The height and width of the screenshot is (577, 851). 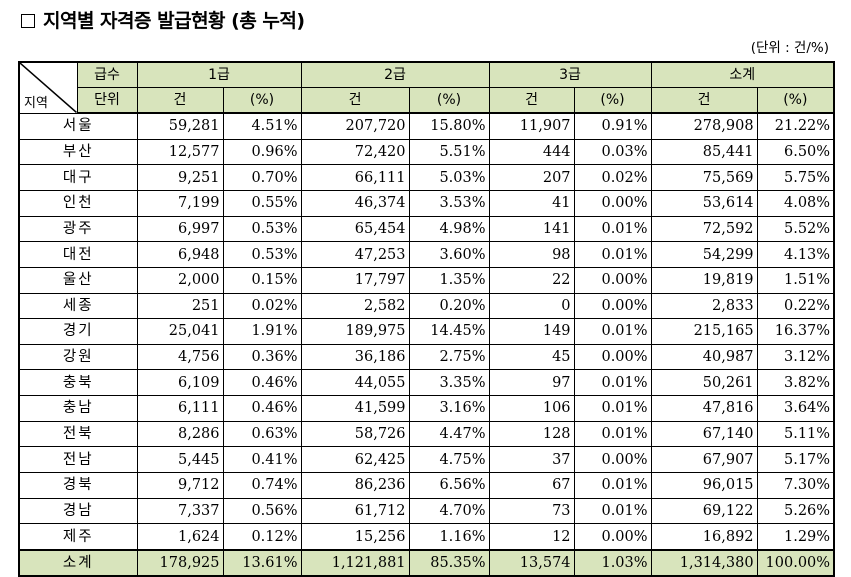 I want to click on pct-cell: 4.47%, so click(x=449, y=434).